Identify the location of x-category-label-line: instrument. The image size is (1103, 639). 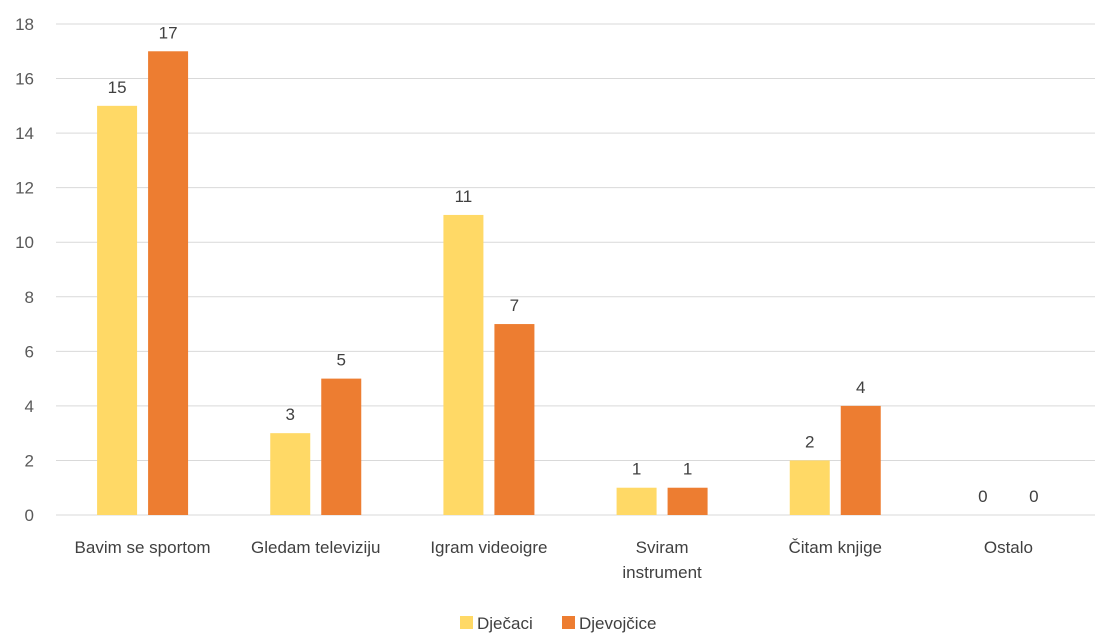
(662, 572).